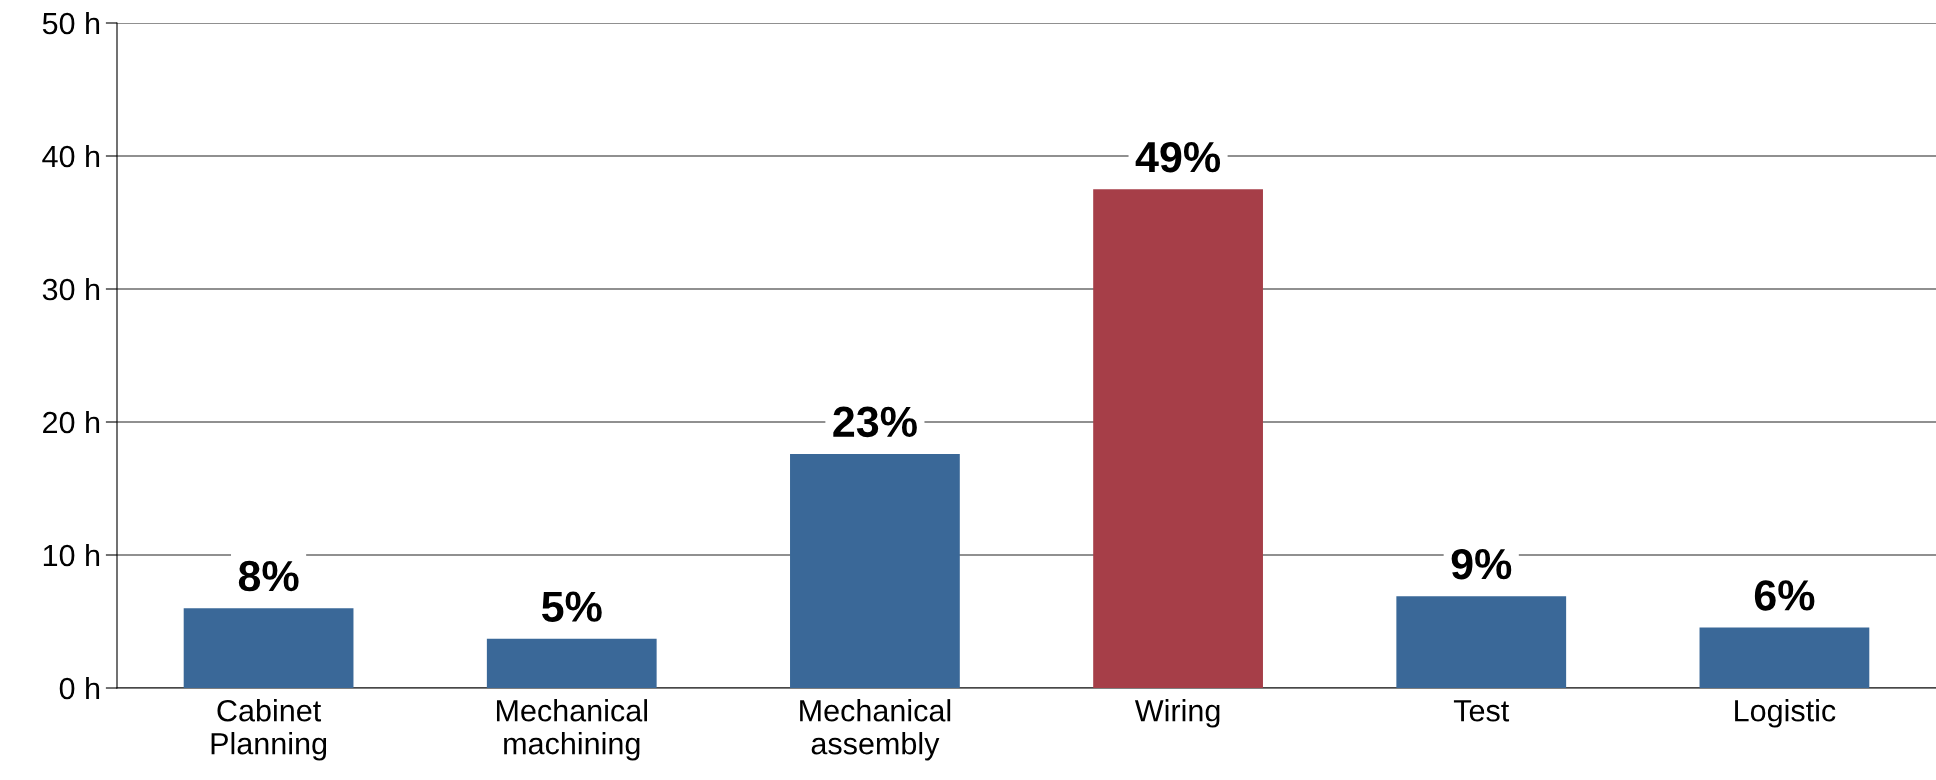 The image size is (1936, 780). What do you see at coordinates (571, 606) in the screenshot?
I see `annotation: 5%` at bounding box center [571, 606].